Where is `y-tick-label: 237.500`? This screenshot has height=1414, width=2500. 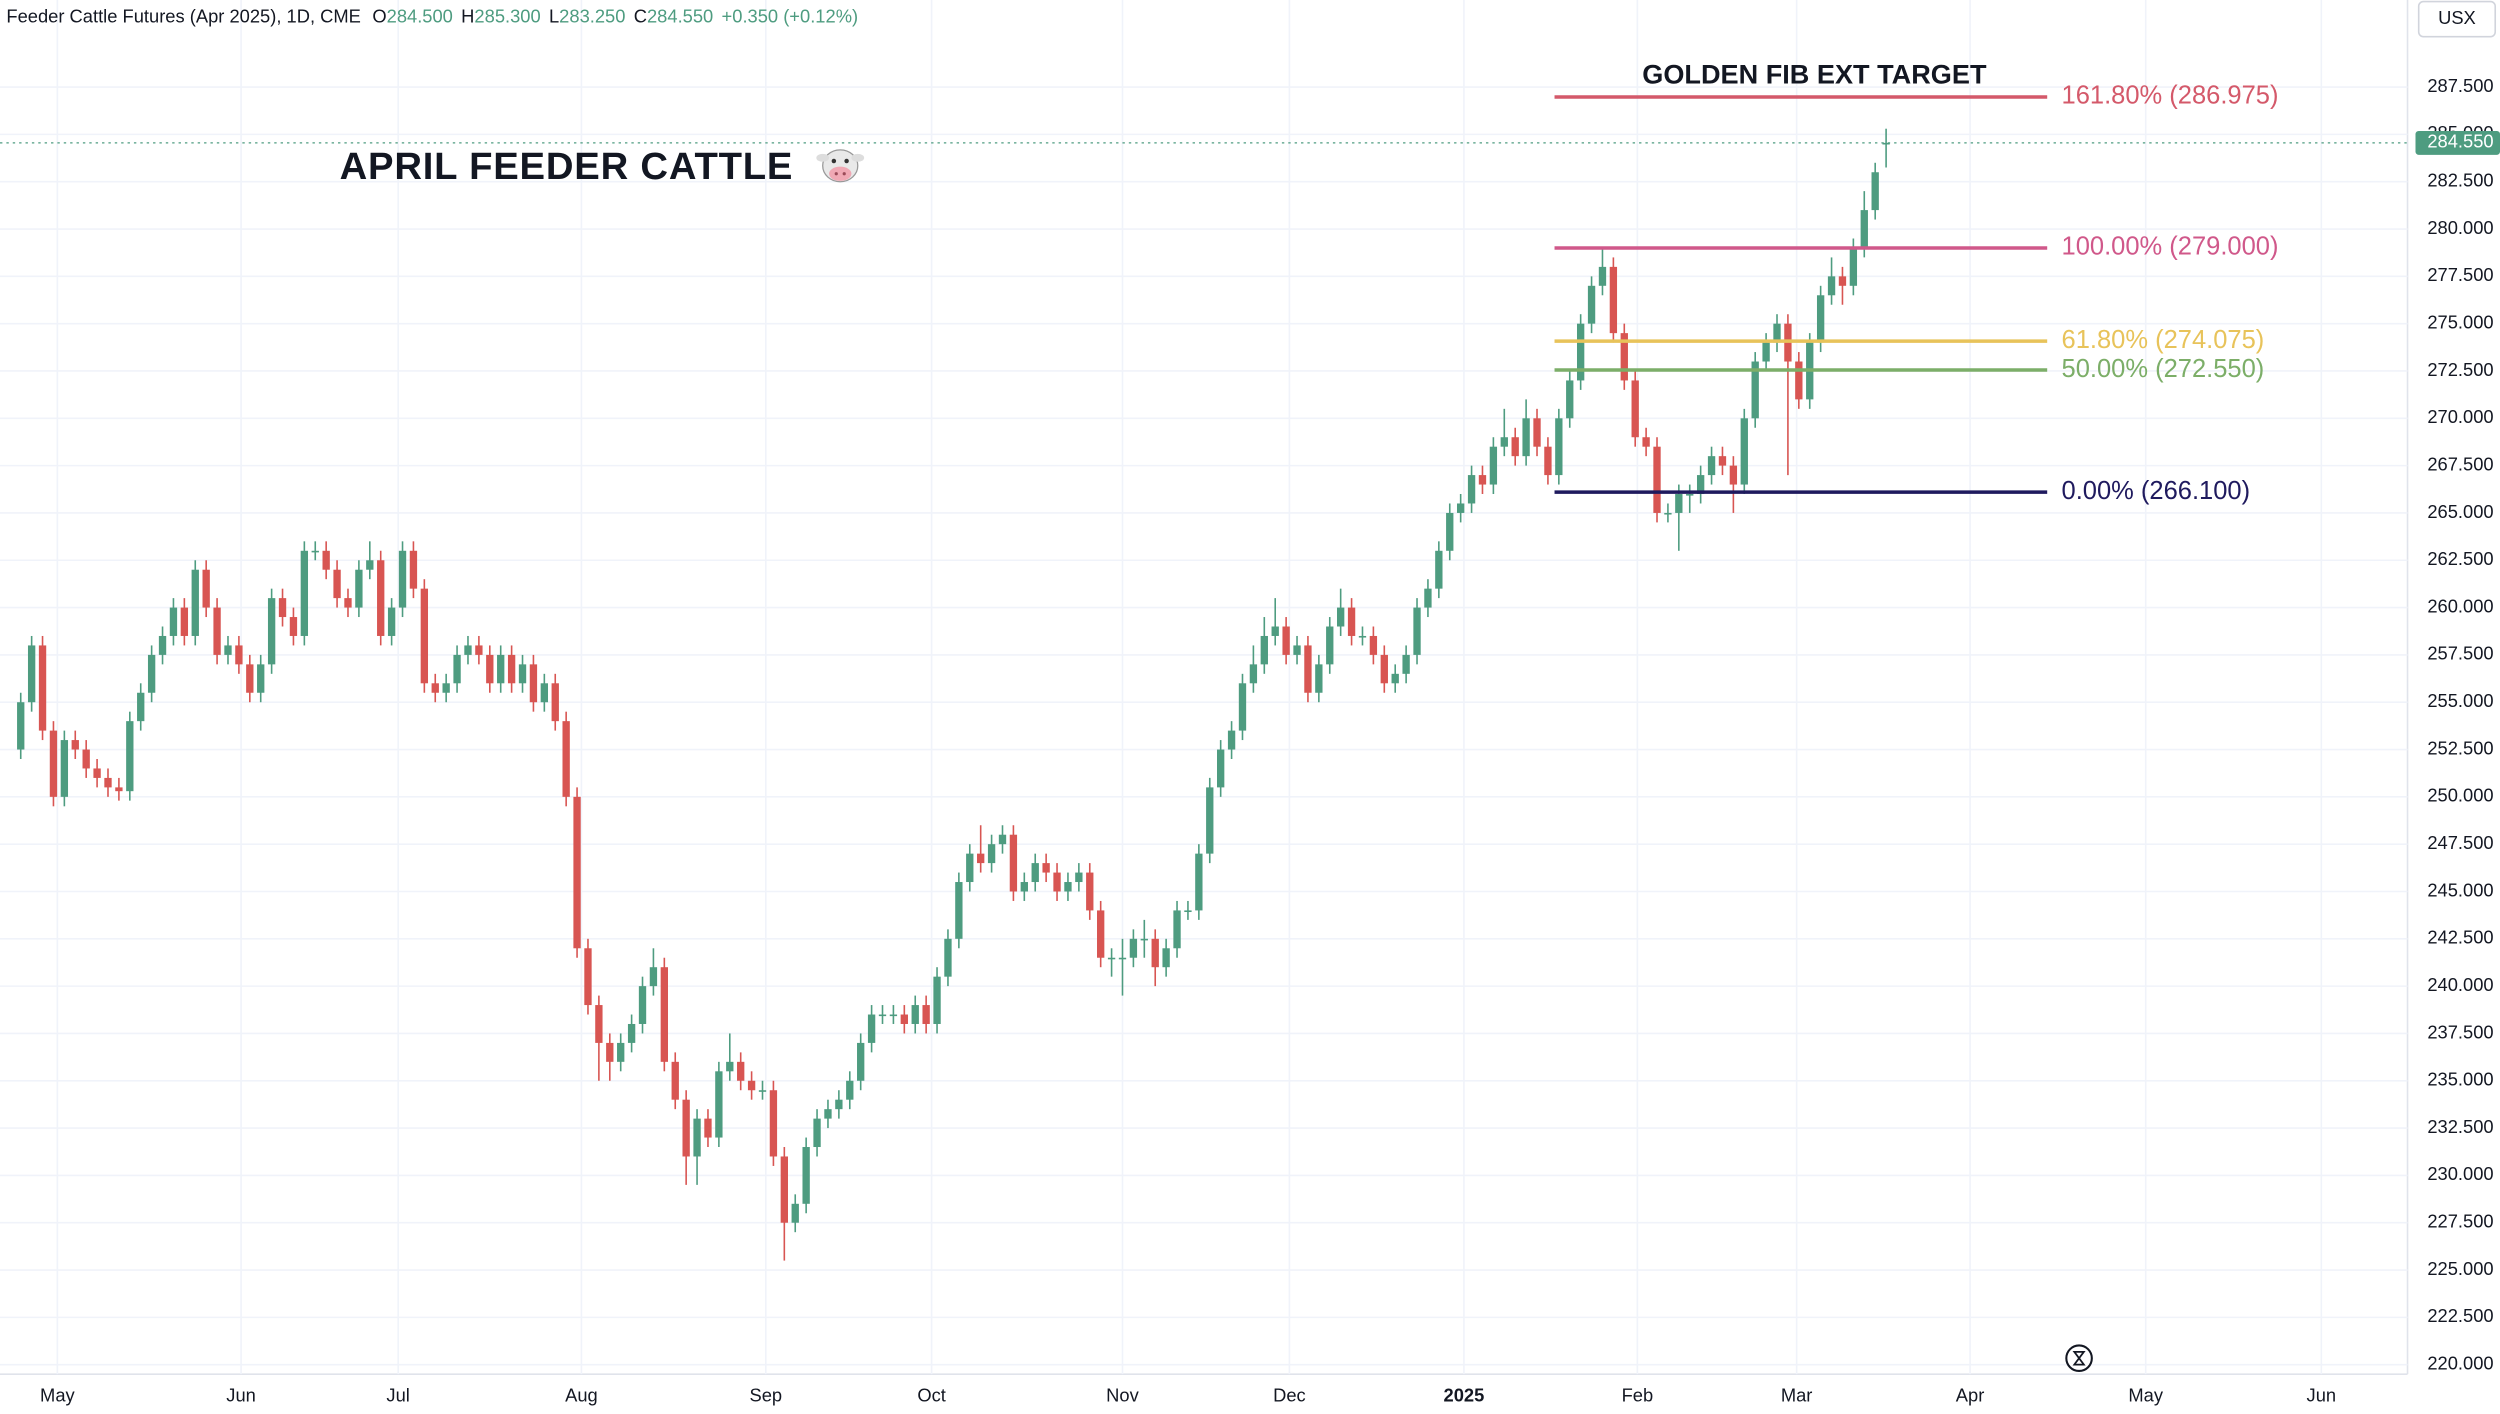 y-tick-label: 237.500 is located at coordinates (2460, 1031).